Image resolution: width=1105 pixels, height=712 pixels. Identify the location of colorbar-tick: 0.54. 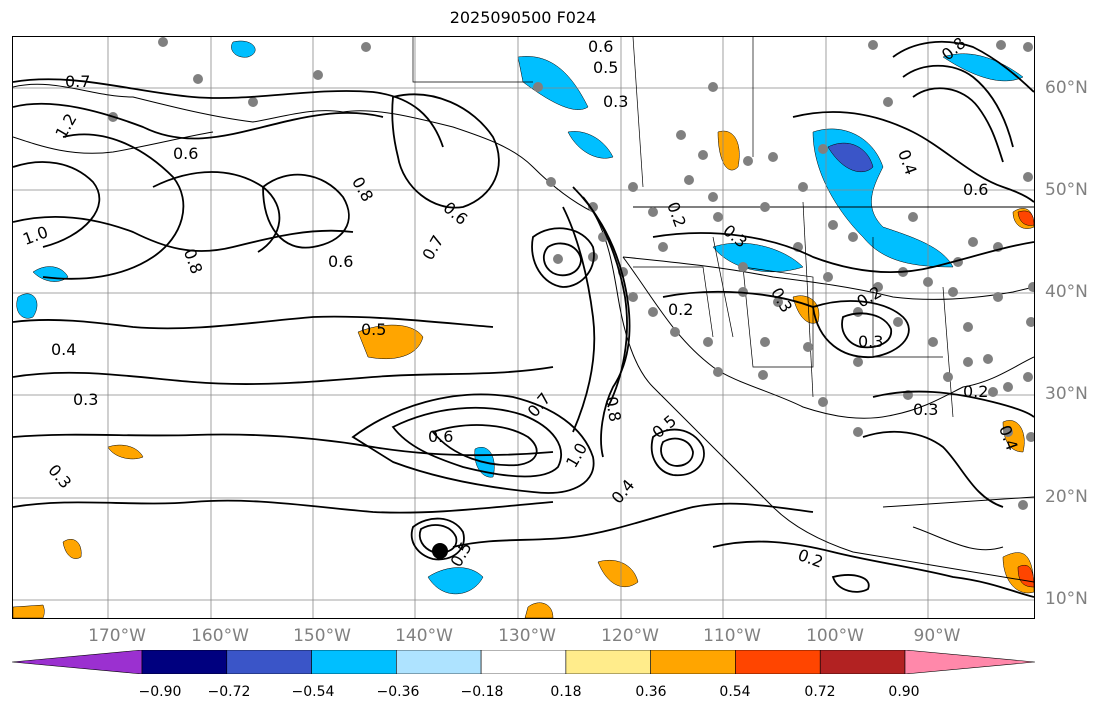
(735, 692).